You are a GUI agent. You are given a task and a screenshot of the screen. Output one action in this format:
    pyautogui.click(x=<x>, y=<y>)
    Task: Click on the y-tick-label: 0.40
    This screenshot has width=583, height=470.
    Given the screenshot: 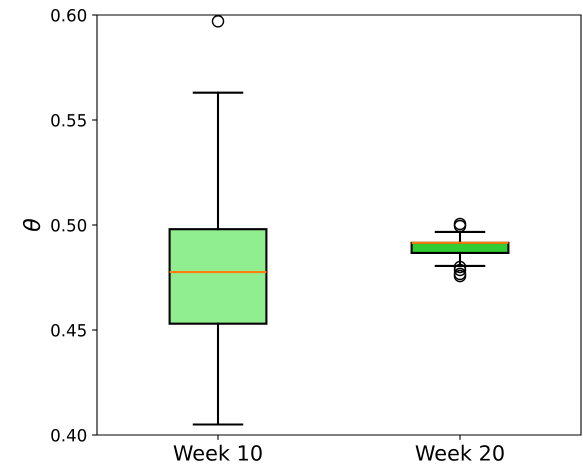 What is the action you would take?
    pyautogui.click(x=68, y=435)
    